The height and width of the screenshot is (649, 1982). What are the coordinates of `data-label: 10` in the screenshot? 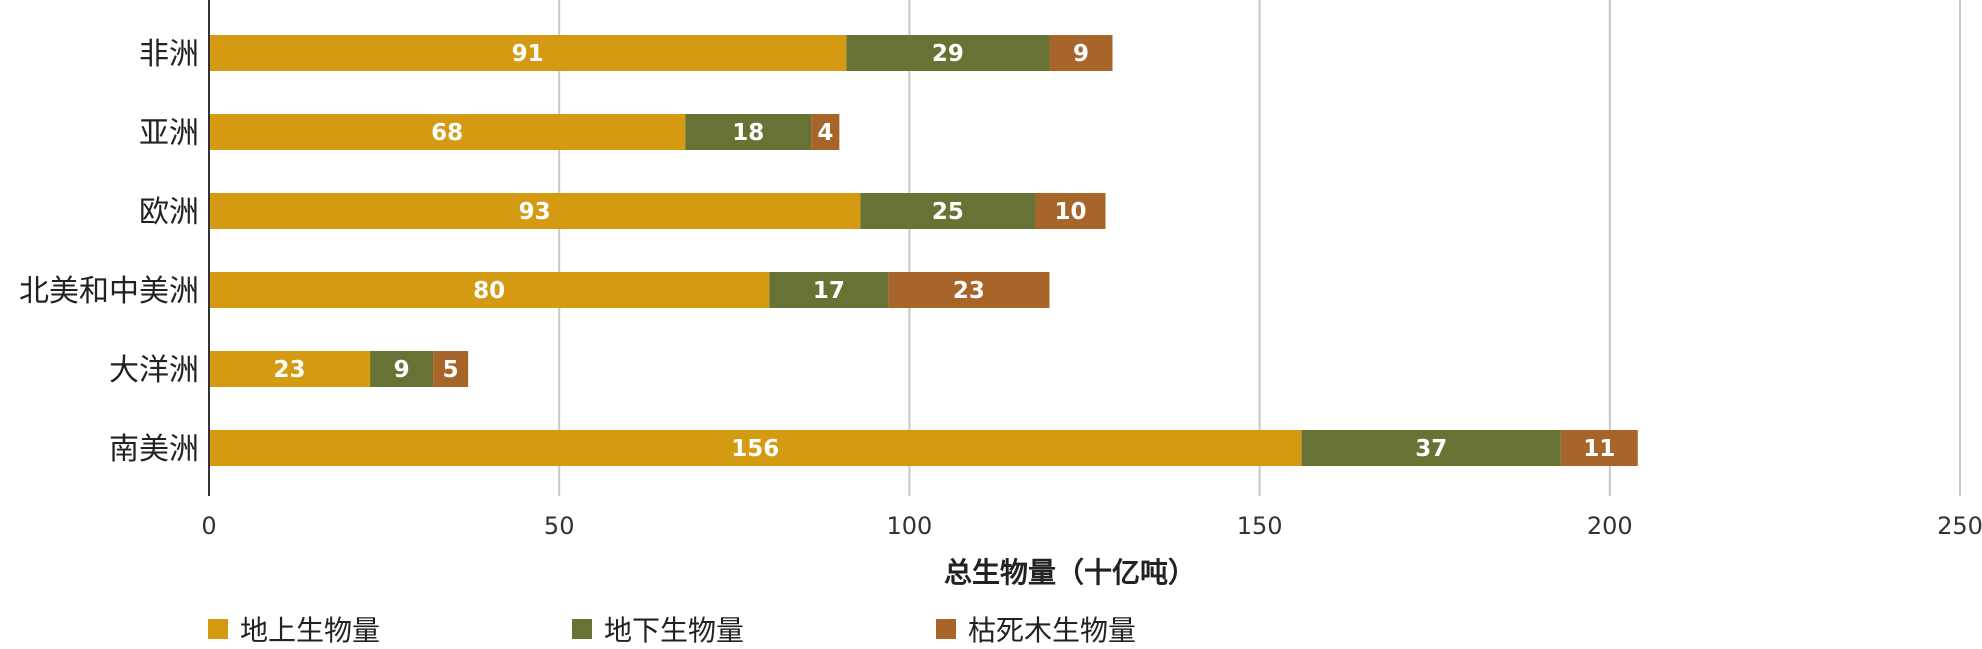 It's located at (1070, 212).